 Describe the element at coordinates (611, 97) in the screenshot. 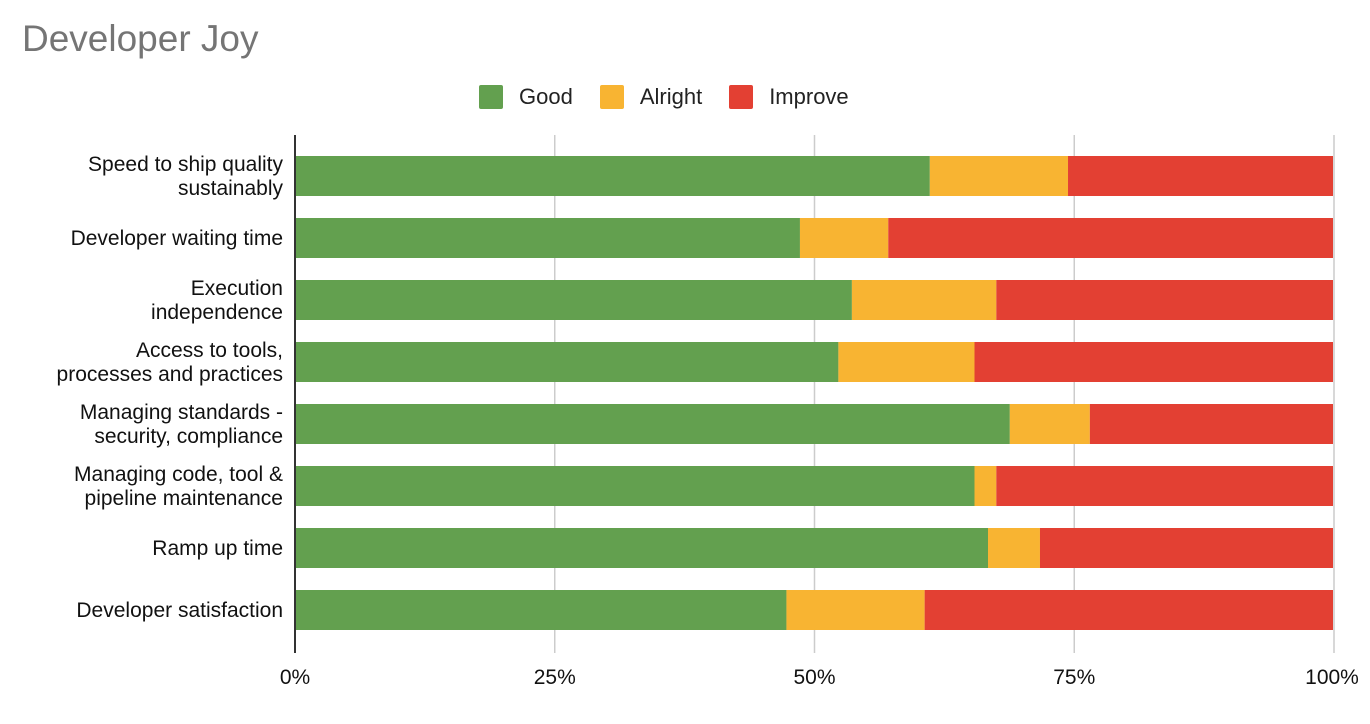

I see `legend-swatch-alright` at that location.